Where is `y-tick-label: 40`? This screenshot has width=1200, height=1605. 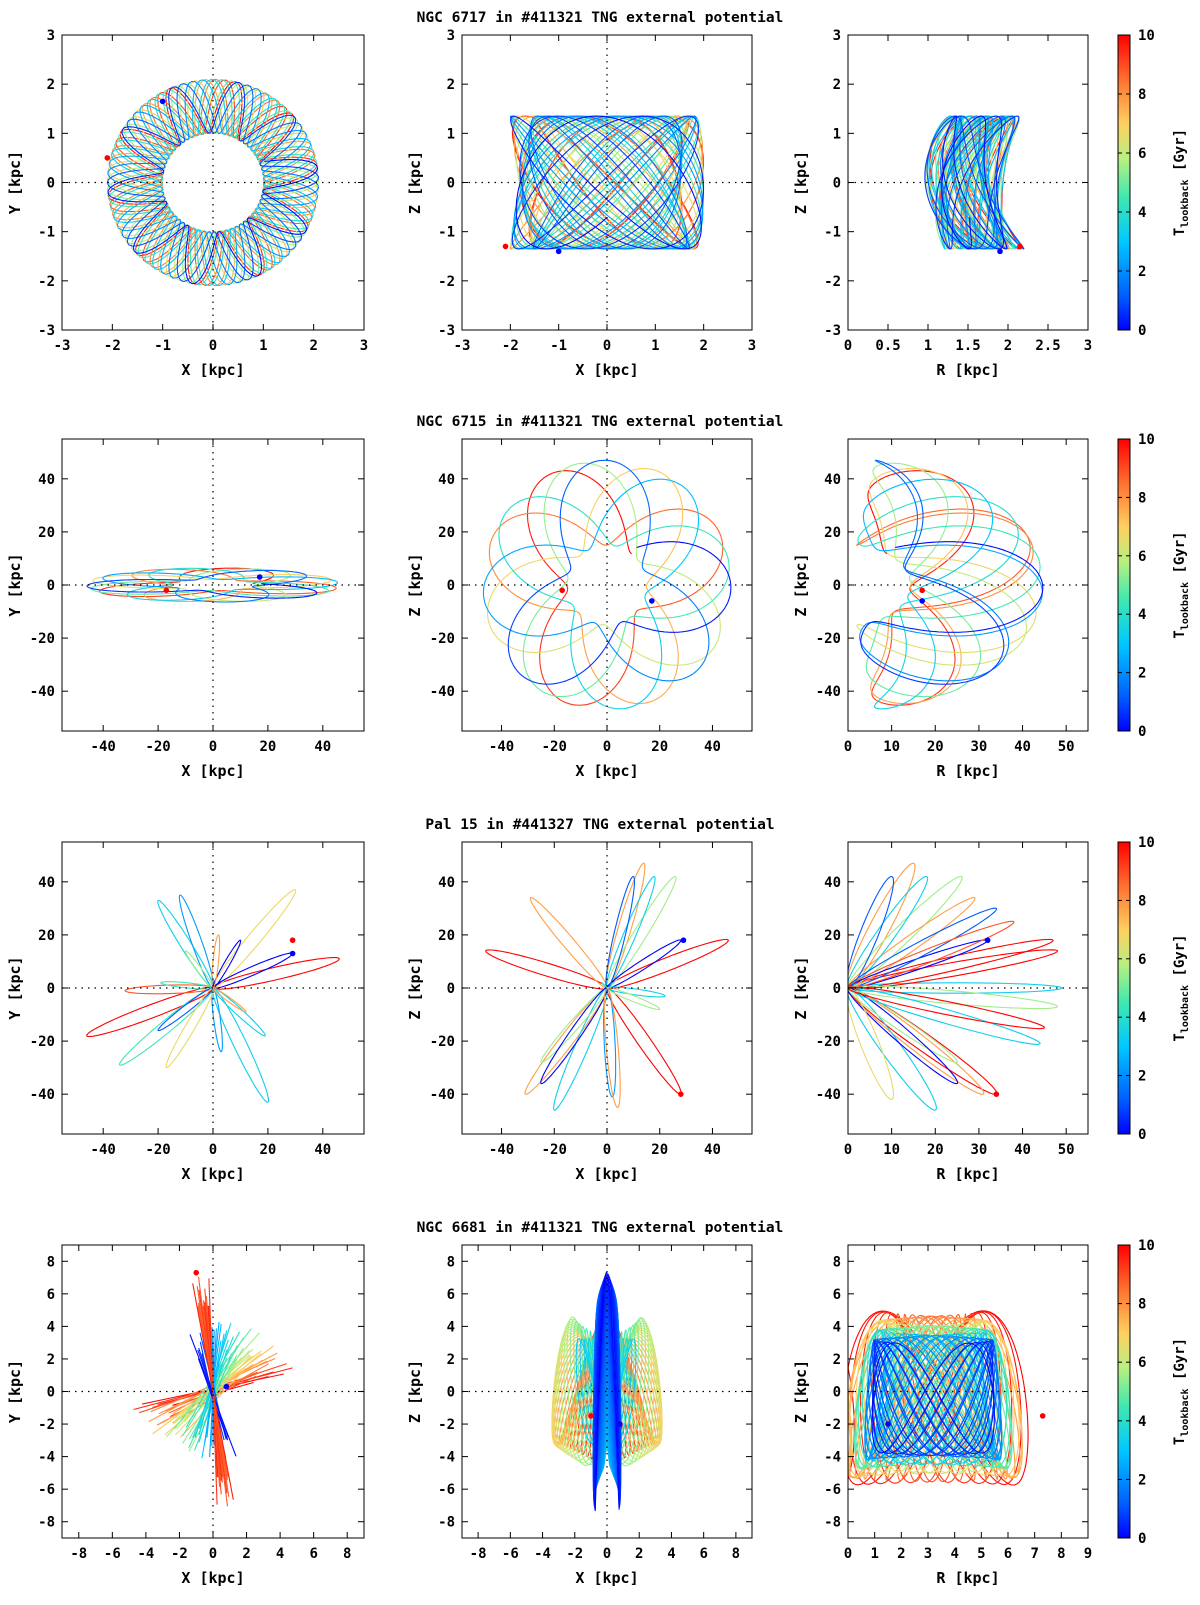 y-tick-label: 40 is located at coordinates (46, 883).